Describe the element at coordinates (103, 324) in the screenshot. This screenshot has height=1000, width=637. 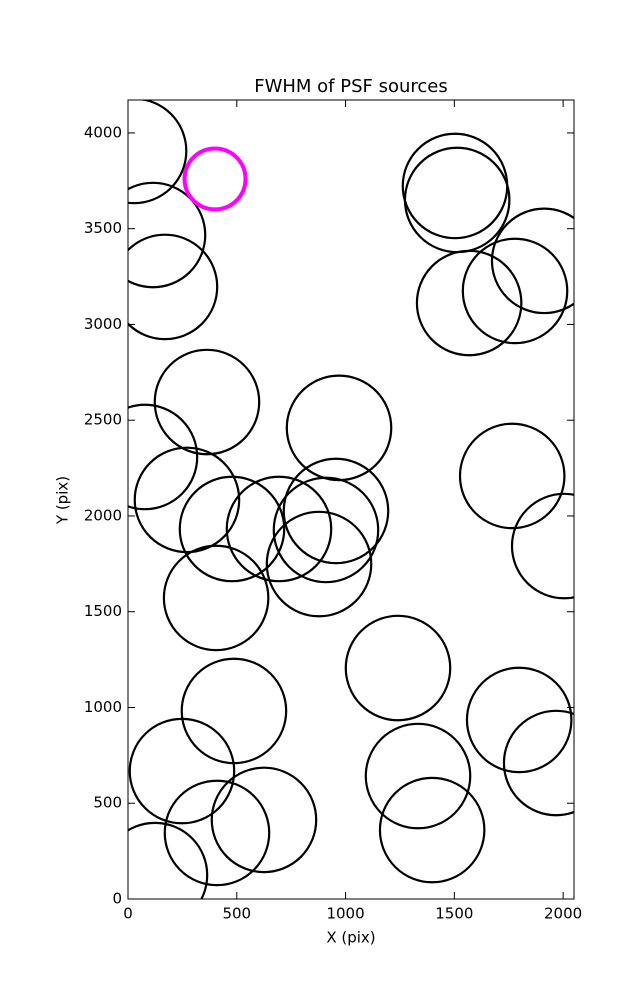
I see `y-tick-label: 3000` at that location.